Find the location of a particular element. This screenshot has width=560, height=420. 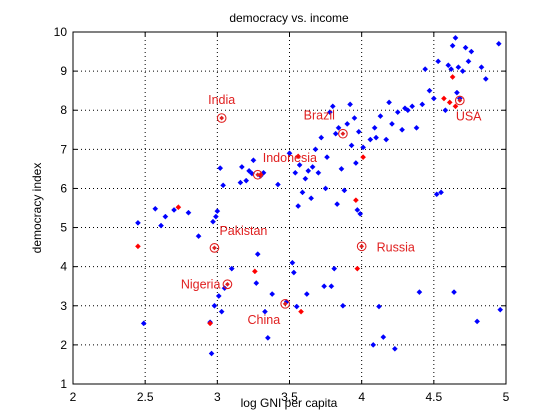

x-tick-label: 4 is located at coordinates (361, 397).